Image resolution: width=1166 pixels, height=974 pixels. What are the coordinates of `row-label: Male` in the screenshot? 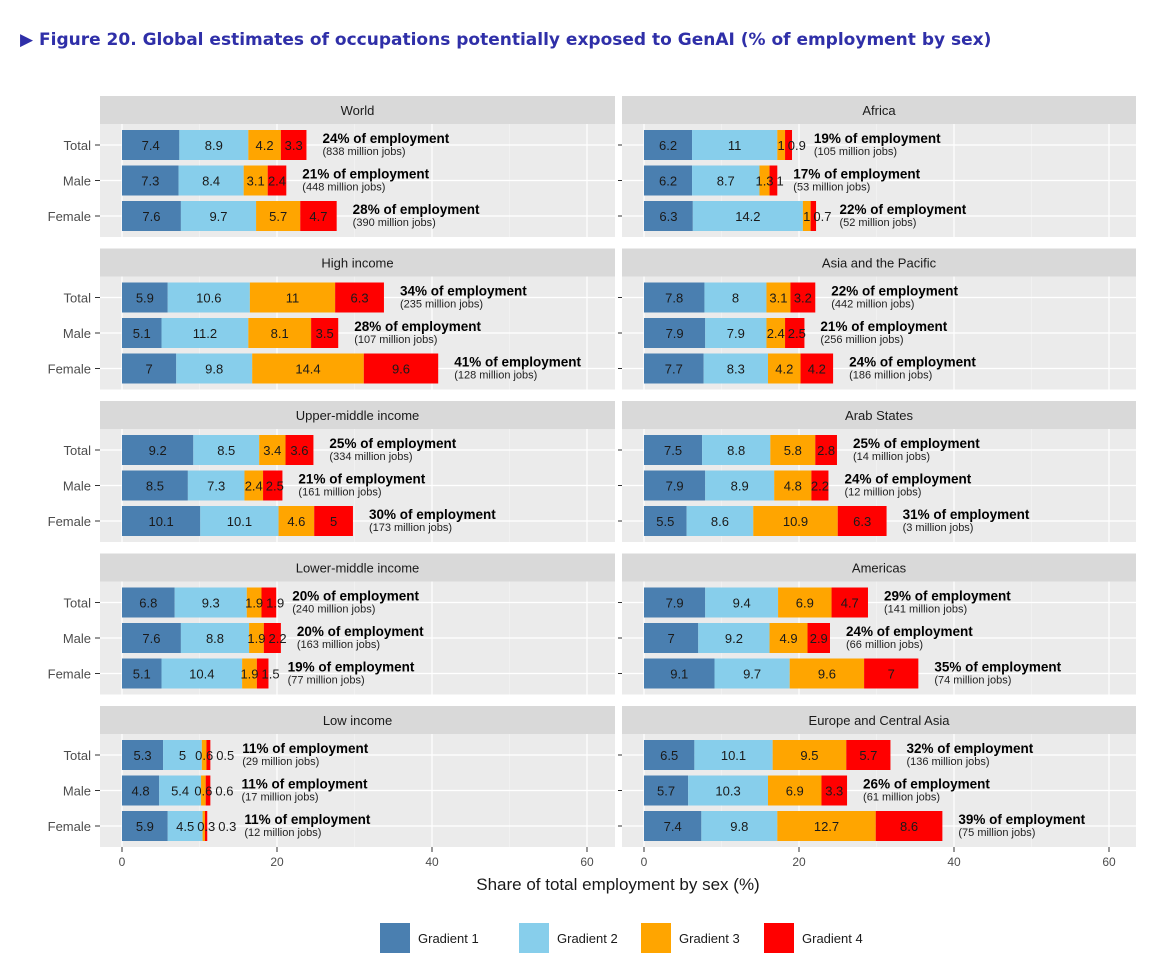 It's located at (77, 486).